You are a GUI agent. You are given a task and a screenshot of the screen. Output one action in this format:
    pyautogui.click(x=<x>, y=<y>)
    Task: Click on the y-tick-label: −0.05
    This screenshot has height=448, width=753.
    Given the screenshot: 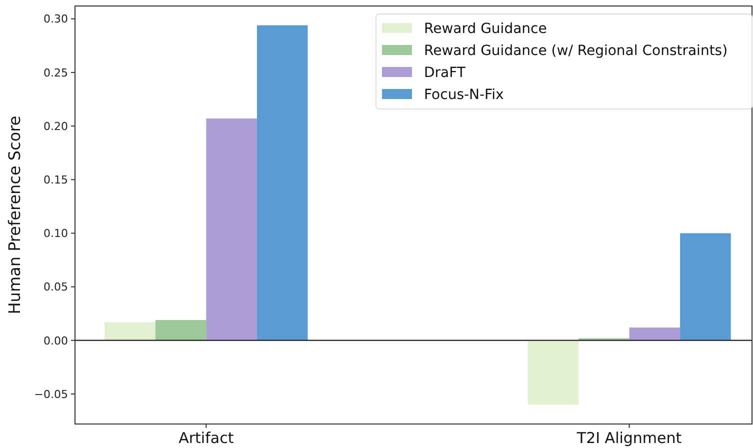 What is the action you would take?
    pyautogui.click(x=51, y=394)
    